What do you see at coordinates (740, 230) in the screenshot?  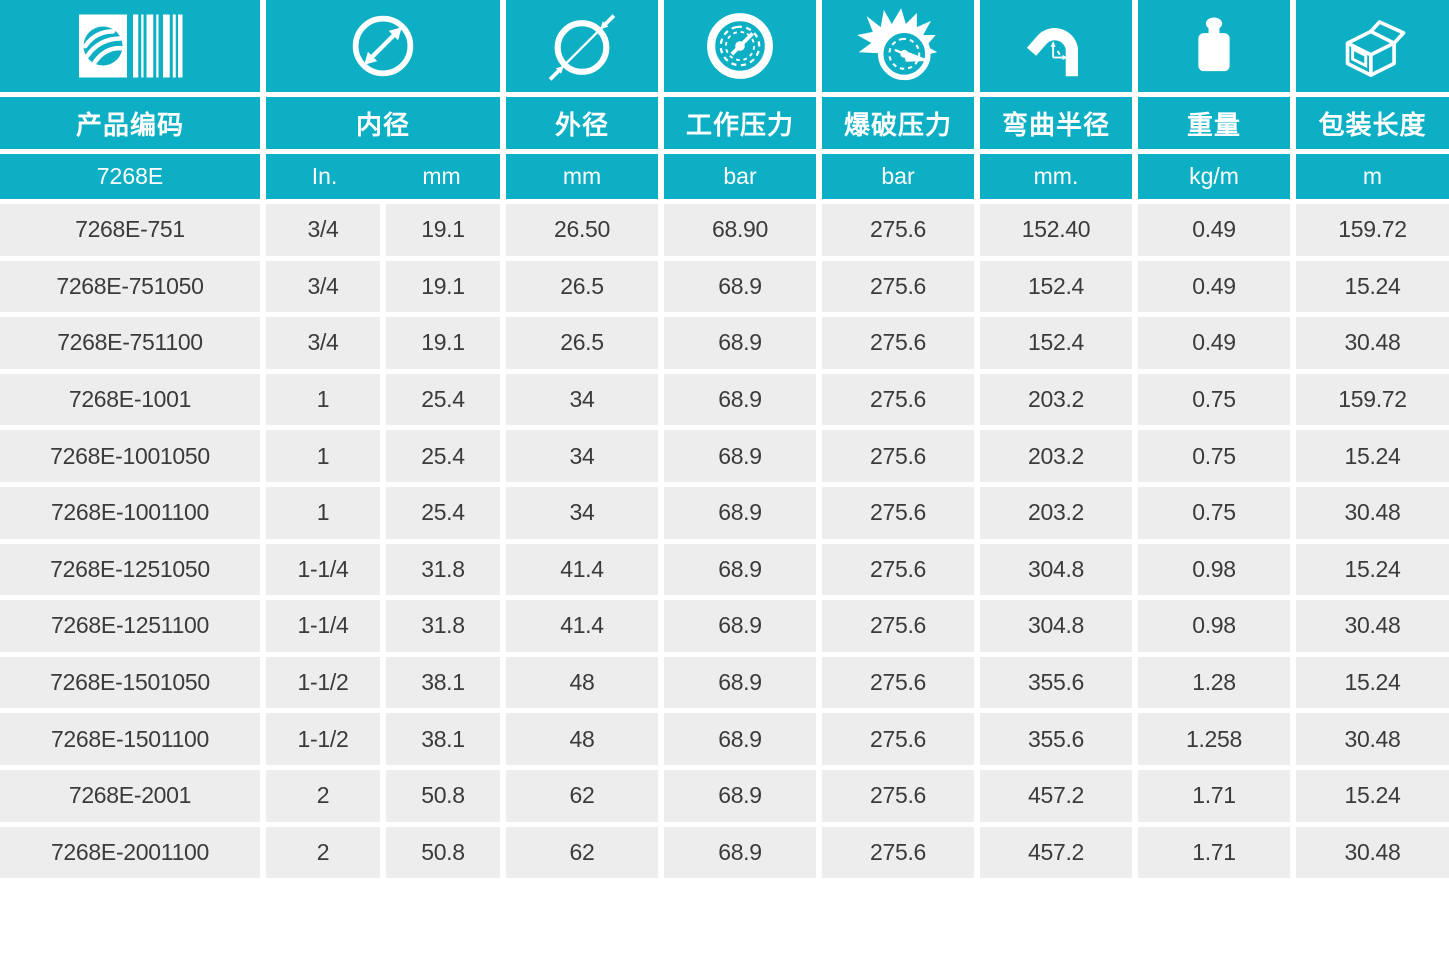 I see `table-cell: 68.90` at bounding box center [740, 230].